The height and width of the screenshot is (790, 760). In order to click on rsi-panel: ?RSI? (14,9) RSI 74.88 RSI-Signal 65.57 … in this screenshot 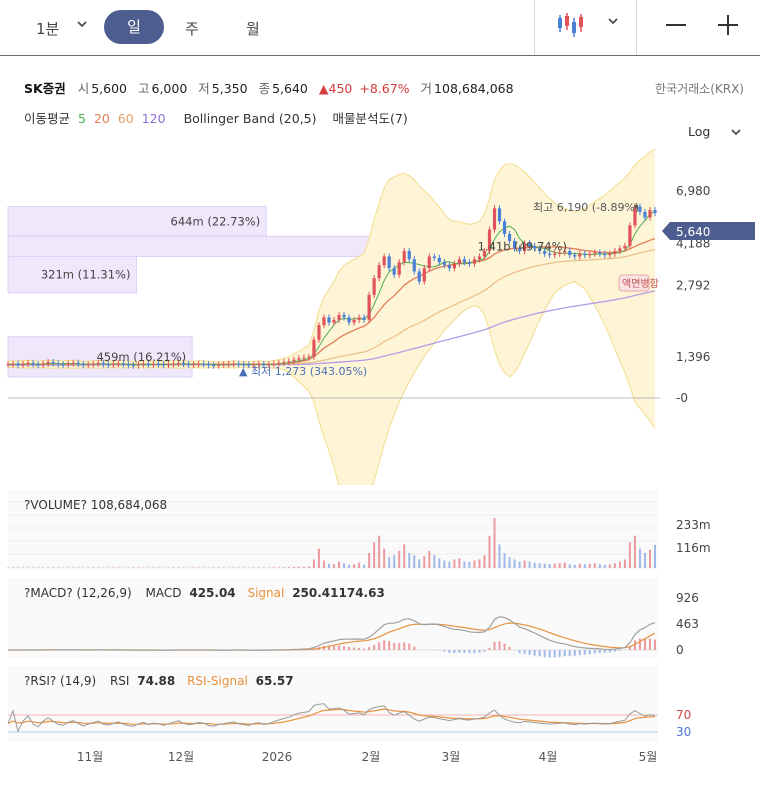, I will do `click(380, 706)`.